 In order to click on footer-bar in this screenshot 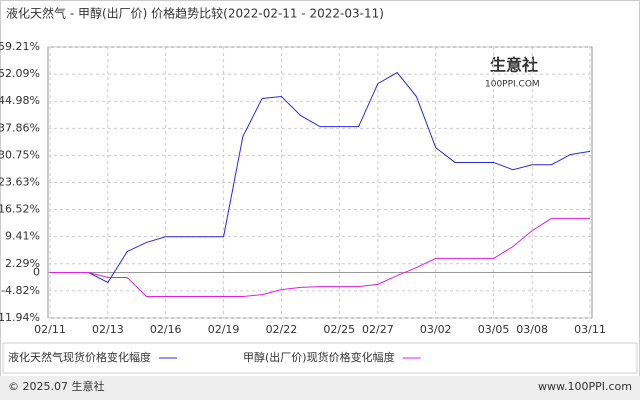, I will do `click(320, 388)`.